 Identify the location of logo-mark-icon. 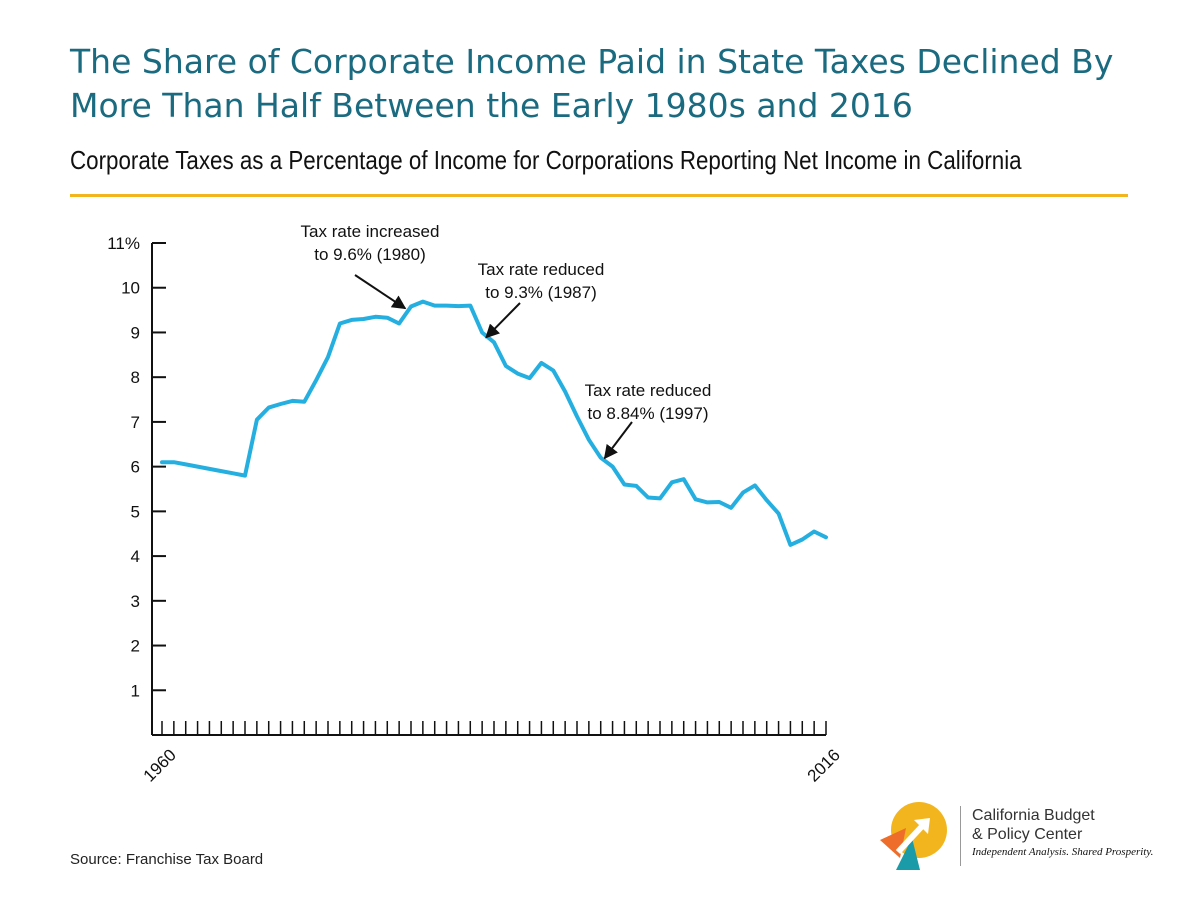
(913, 836).